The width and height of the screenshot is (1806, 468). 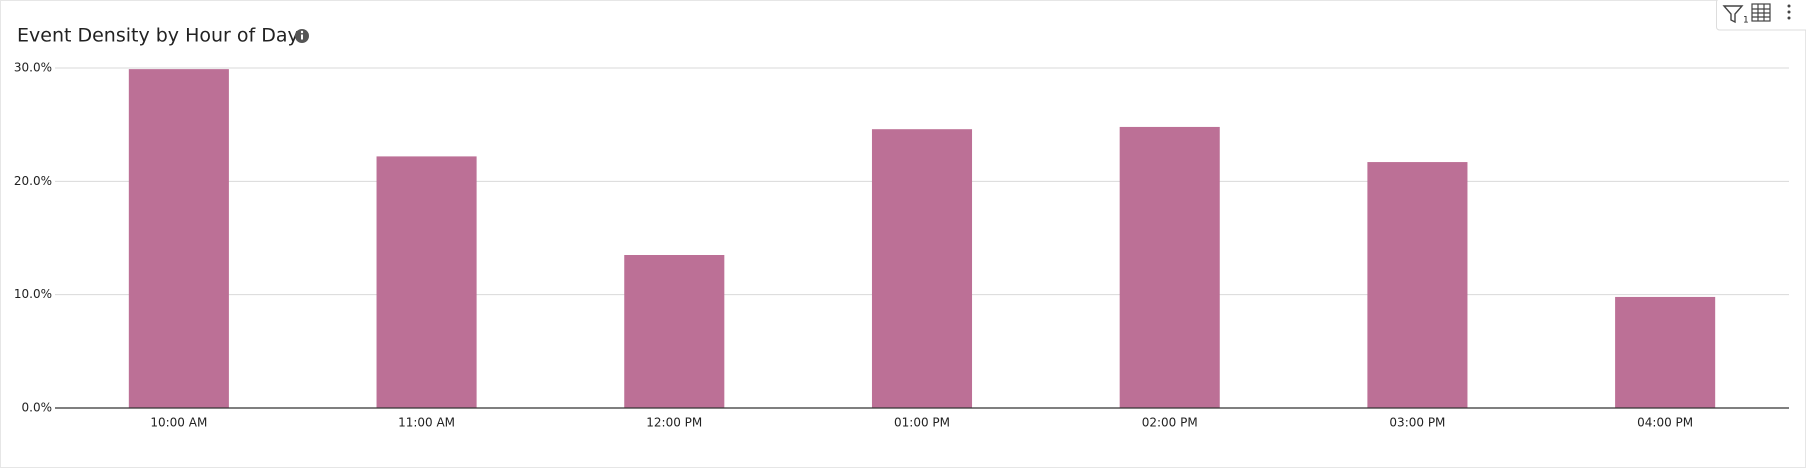 I want to click on x-tick-label: 02:00 PM, so click(x=1170, y=423).